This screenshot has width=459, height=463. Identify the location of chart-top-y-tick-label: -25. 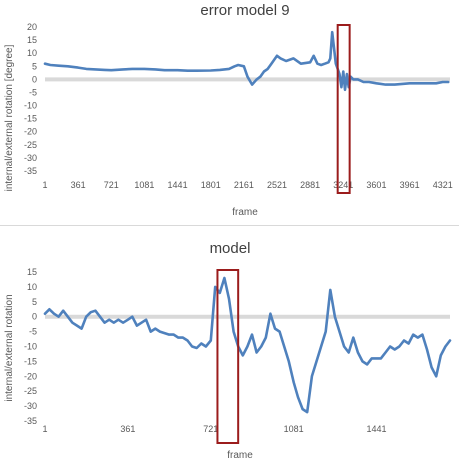
(30, 145).